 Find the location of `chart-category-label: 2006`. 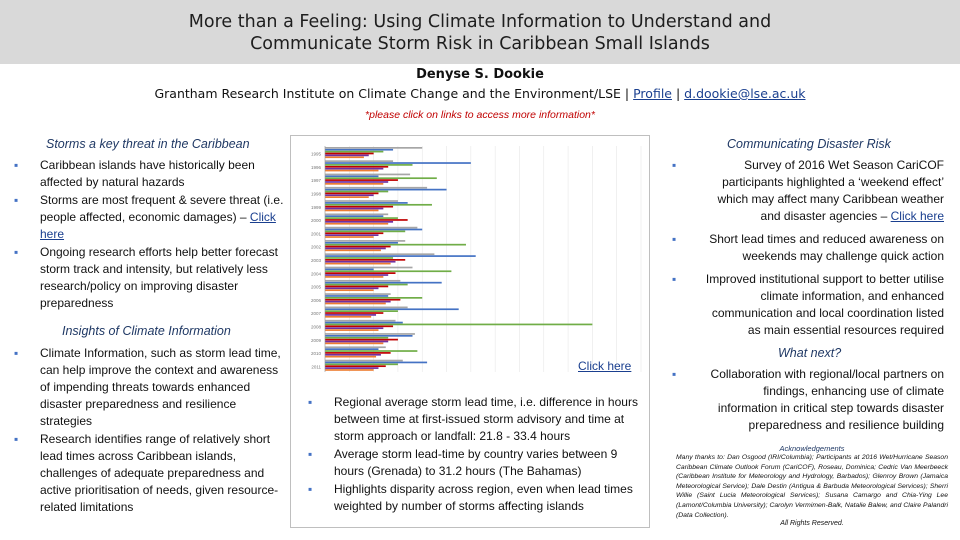

chart-category-label: 2006 is located at coordinates (316, 300).